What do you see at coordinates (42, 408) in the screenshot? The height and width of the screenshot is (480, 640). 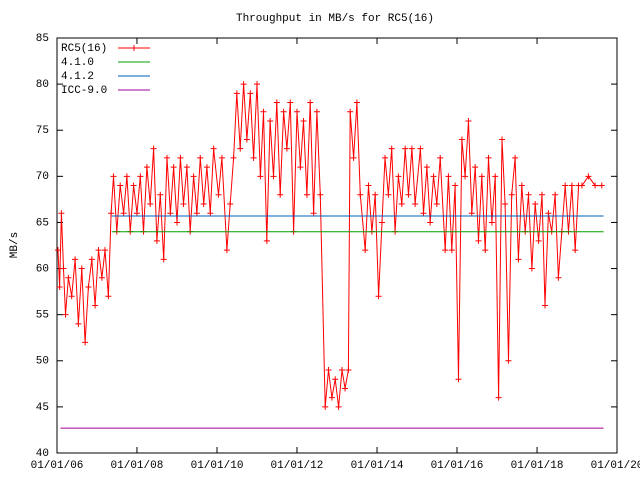 I see `y-tick-label: 45` at bounding box center [42, 408].